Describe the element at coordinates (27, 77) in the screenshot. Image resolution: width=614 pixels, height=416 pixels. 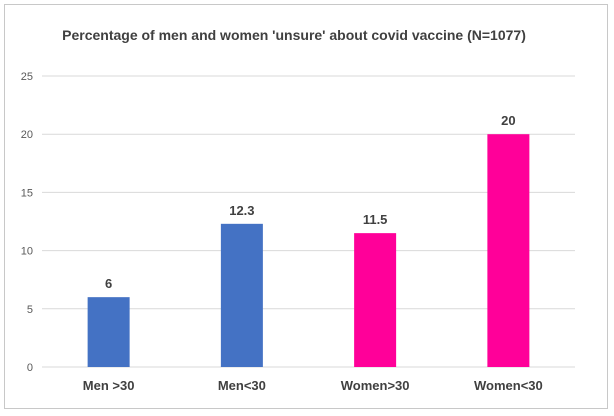
I see `y-tick-label: 25` at that location.